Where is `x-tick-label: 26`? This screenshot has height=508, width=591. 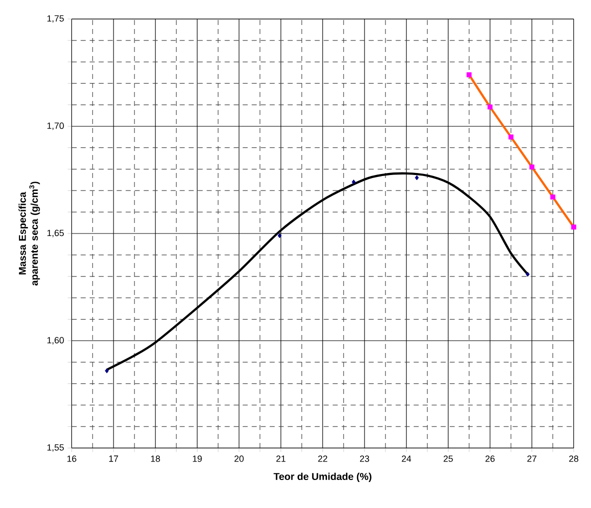 x-tick-label: 26 is located at coordinates (490, 459).